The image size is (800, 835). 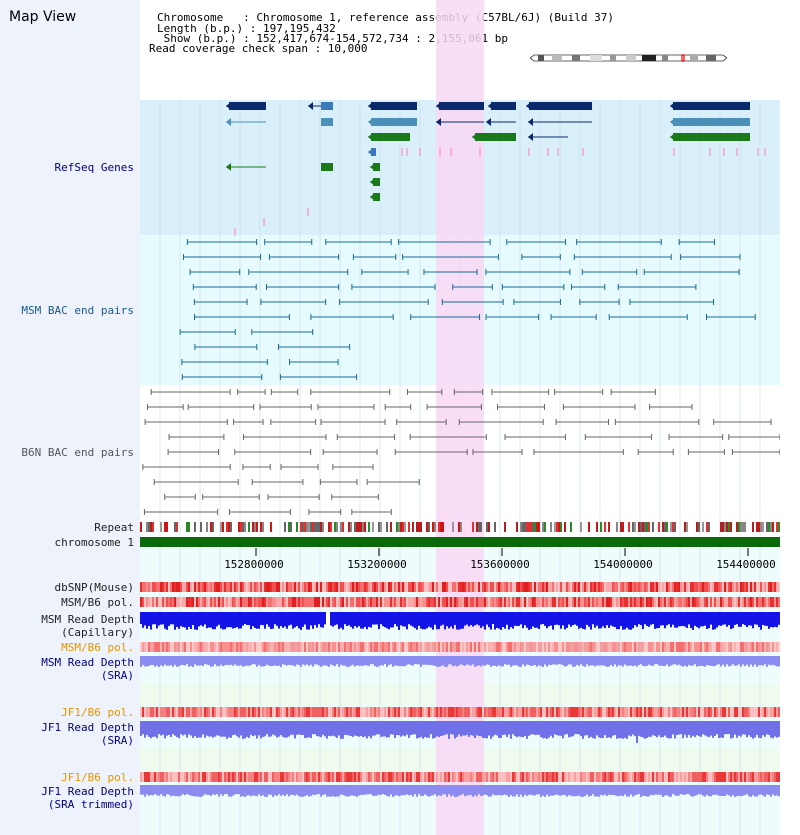 What do you see at coordinates (461, 452) in the screenshot?
I see `b6n-bac-pairs` at bounding box center [461, 452].